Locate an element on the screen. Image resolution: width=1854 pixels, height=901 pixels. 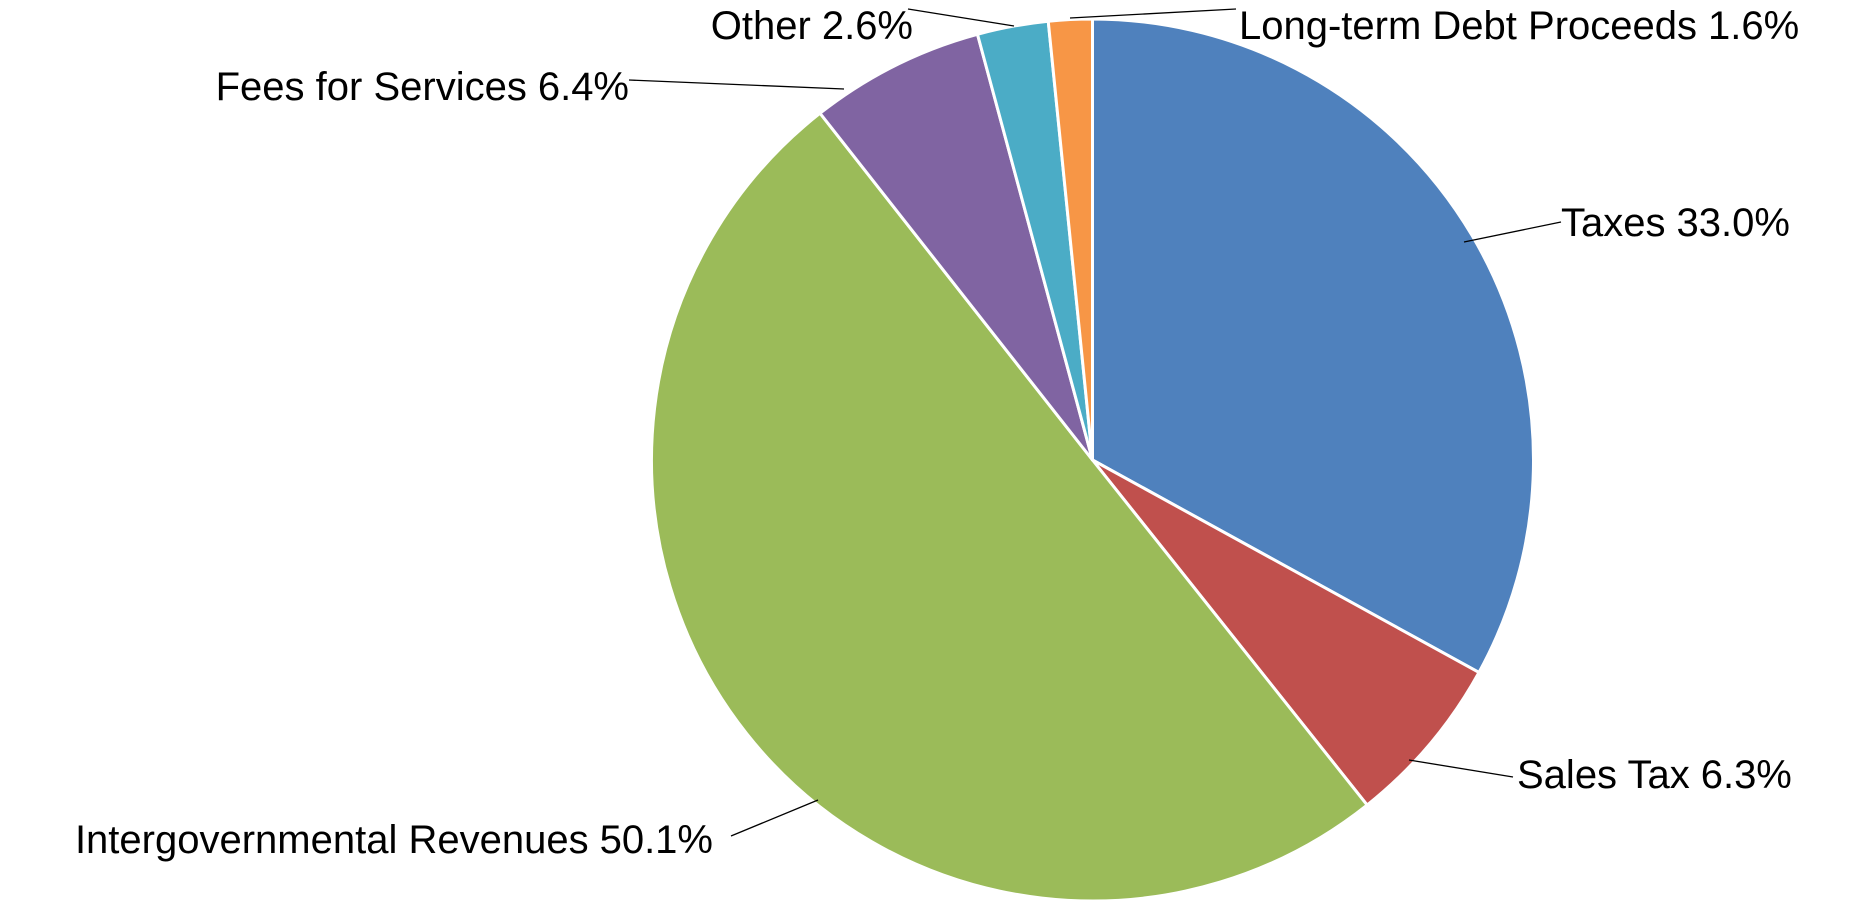
slice-label: Taxes 33.0% is located at coordinates (1675, 223).